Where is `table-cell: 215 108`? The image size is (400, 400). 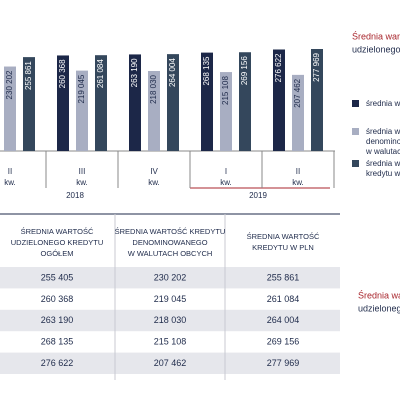
table-cell: 215 108 is located at coordinates (170, 342).